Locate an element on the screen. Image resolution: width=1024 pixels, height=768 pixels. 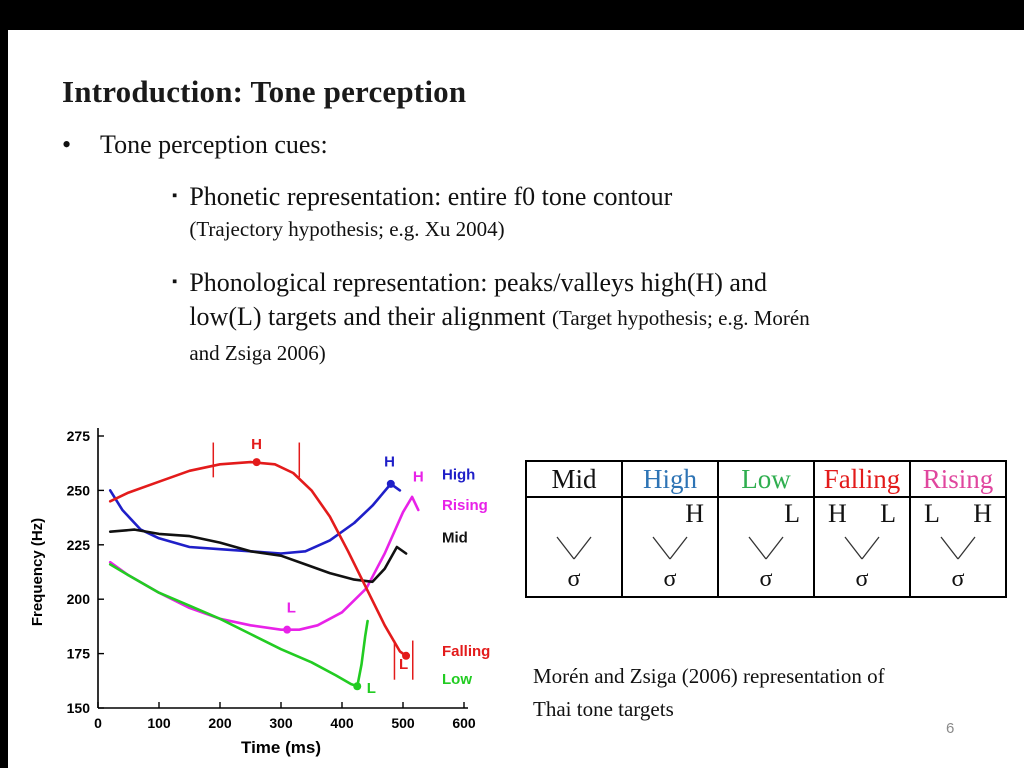
svg-text: 100 is located at coordinates (159, 723).